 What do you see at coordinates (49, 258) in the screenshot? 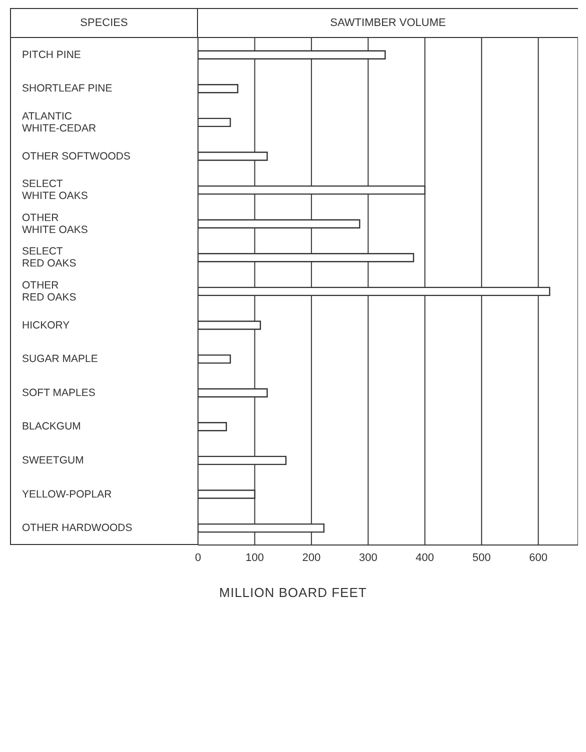
I see `y-tick-label: SELECT RED OAKS` at bounding box center [49, 258].